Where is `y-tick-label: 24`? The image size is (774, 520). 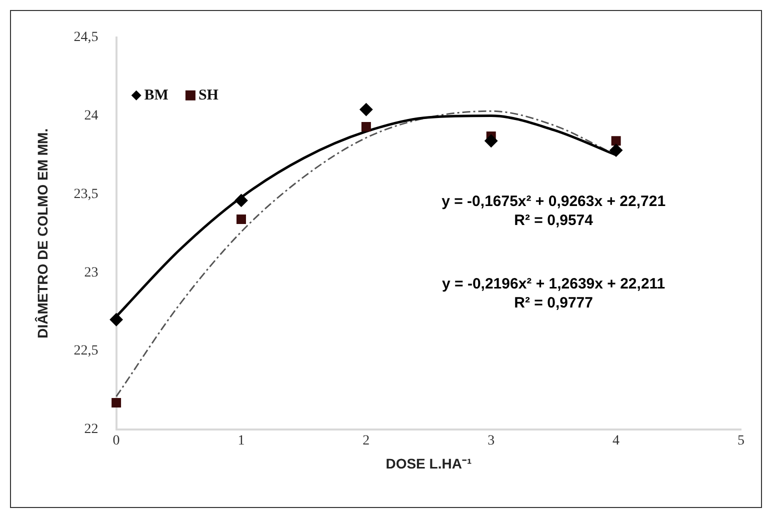 y-tick-label: 24 is located at coordinates (91, 116).